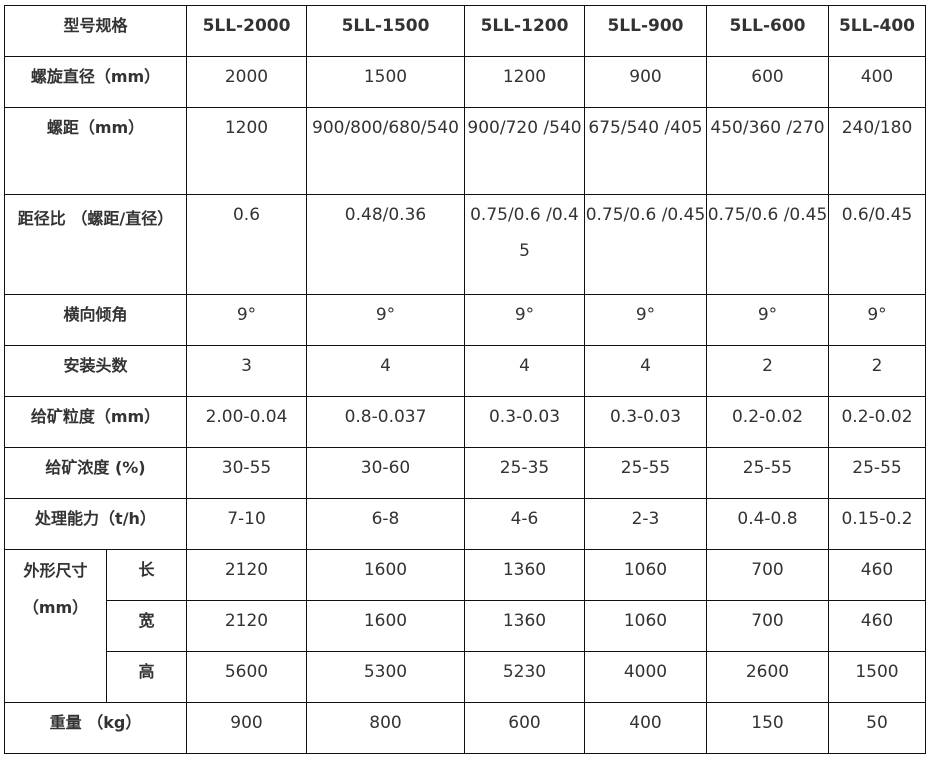 The image size is (931, 757). I want to click on cell-value: 5300, so click(385, 677).